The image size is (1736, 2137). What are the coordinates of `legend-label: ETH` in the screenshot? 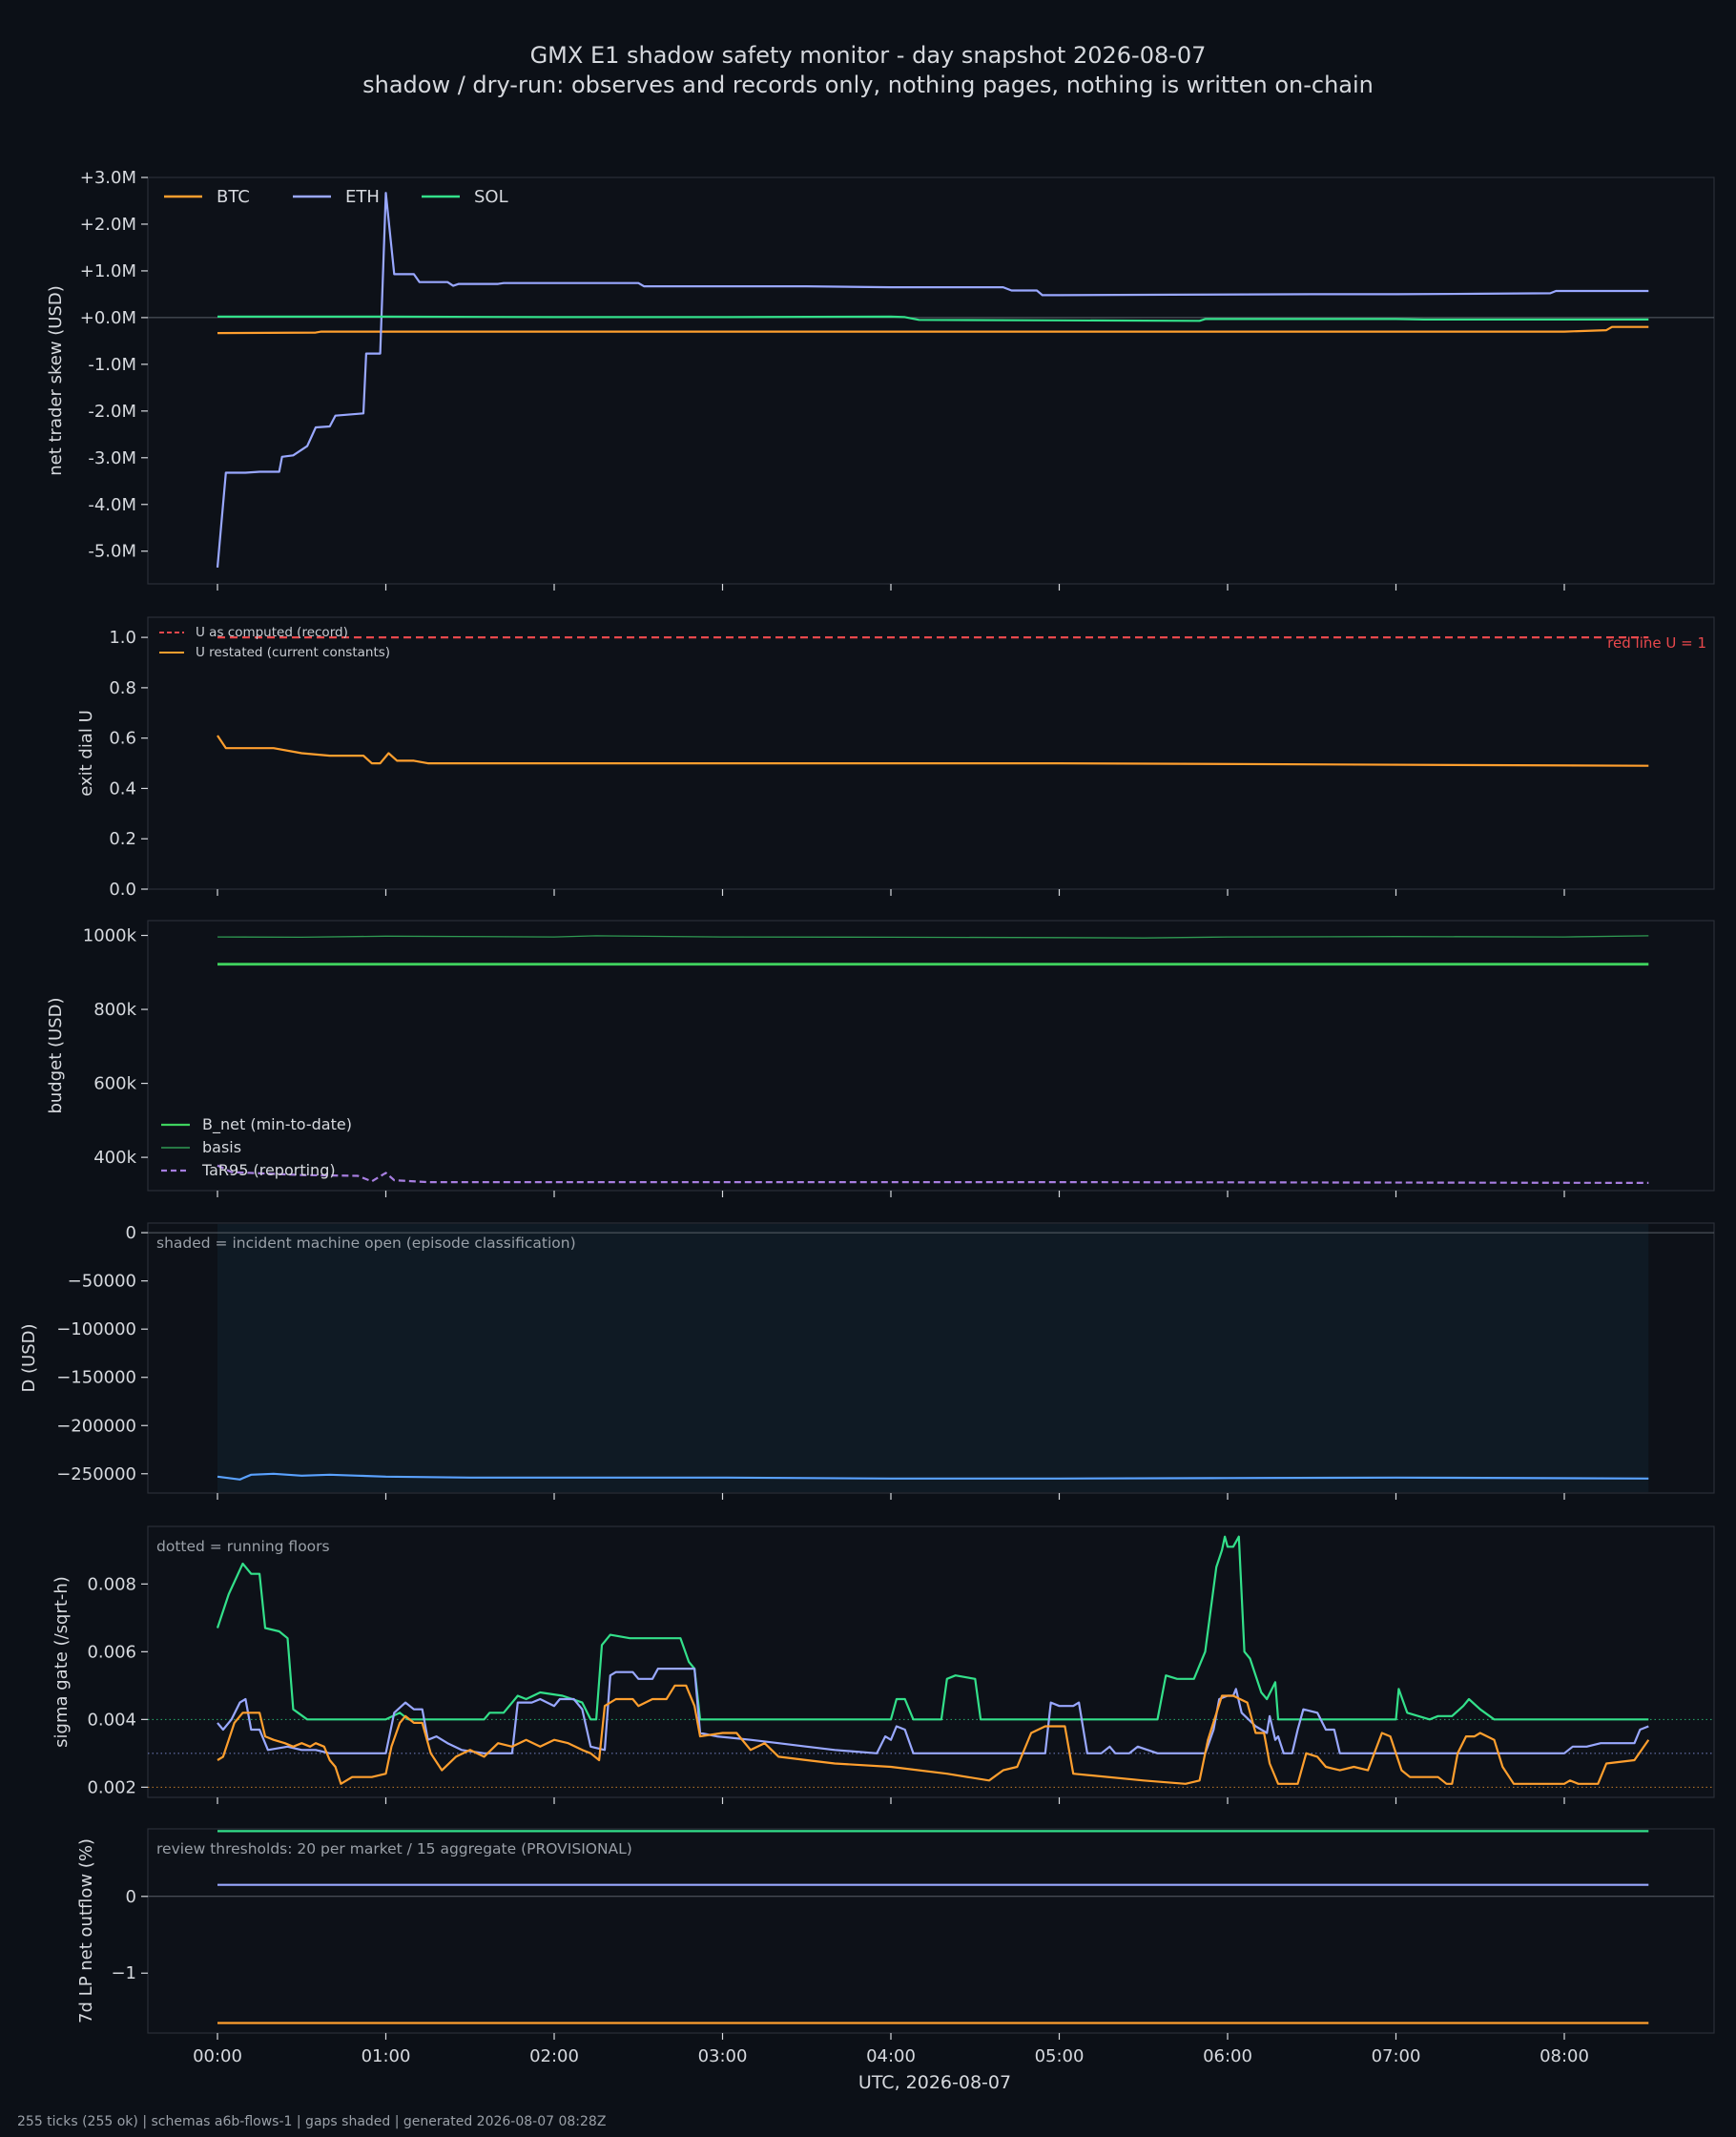 It's located at (362, 197).